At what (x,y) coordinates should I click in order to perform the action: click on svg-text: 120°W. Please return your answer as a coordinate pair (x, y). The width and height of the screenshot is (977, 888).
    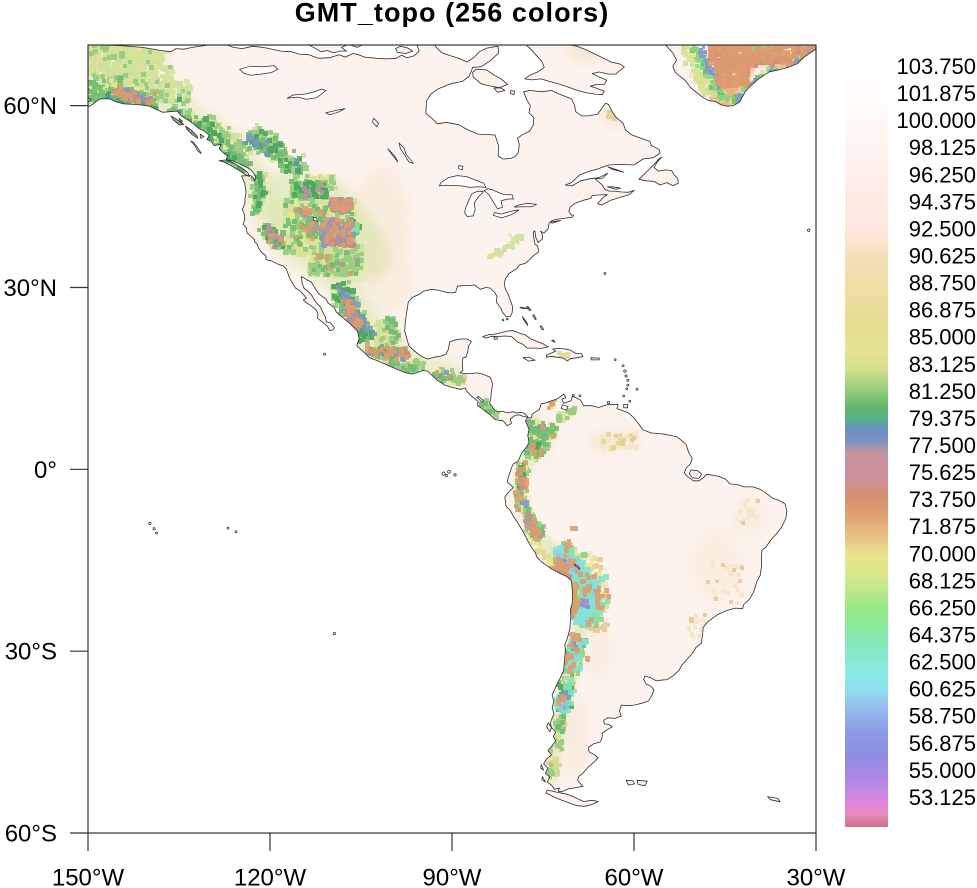
    Looking at the image, I should click on (270, 876).